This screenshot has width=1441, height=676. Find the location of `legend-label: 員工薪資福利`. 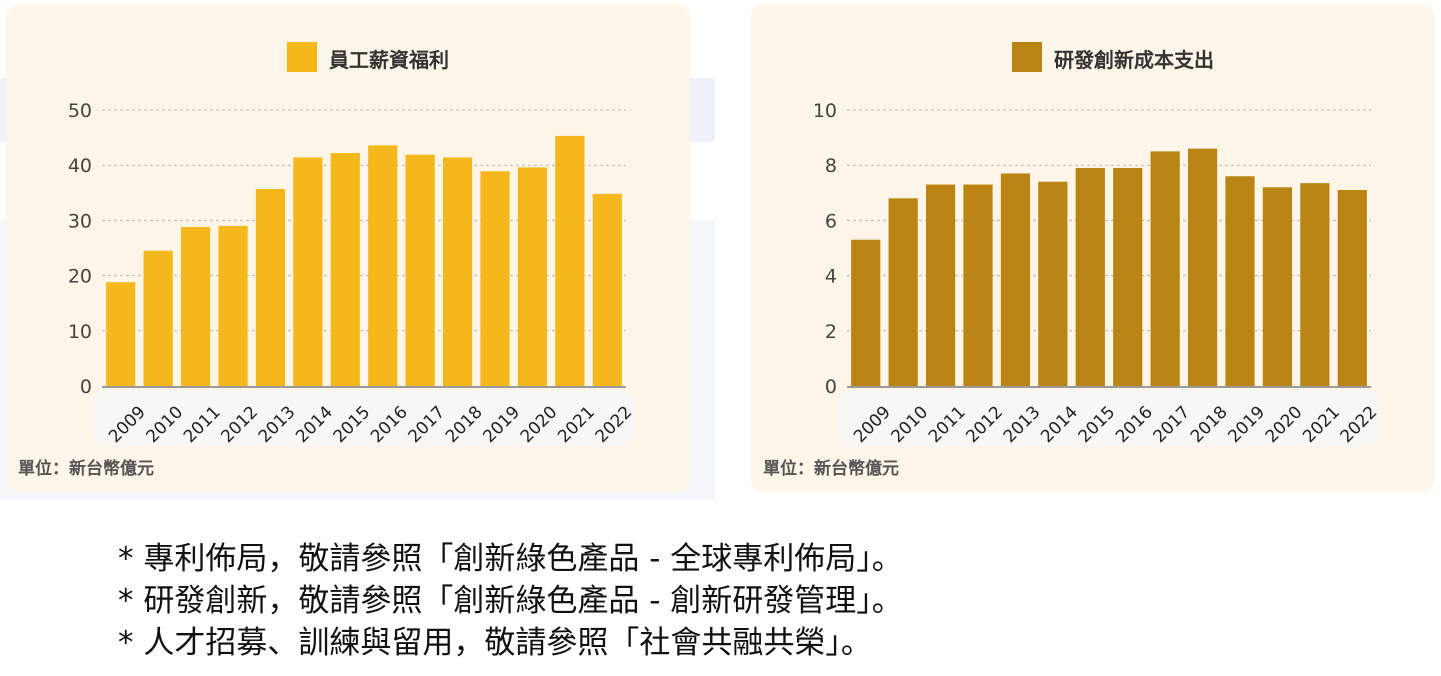

legend-label: 員工薪資福利 is located at coordinates (388, 60).